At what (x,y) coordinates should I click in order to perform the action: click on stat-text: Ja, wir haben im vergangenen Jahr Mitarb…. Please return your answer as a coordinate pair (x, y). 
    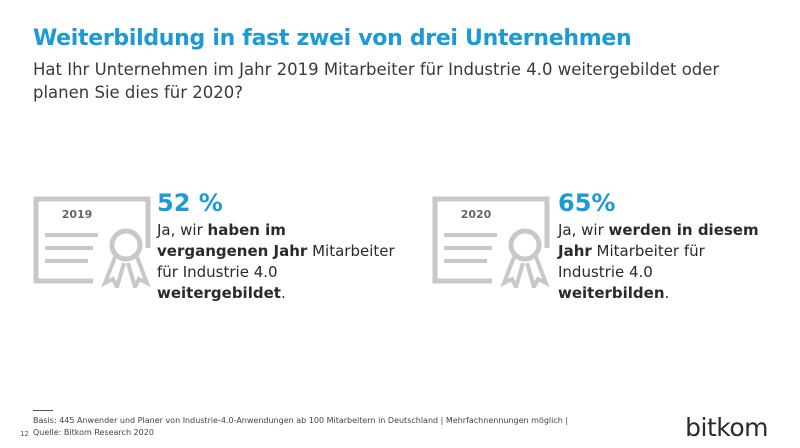
    Looking at the image, I should click on (277, 262).